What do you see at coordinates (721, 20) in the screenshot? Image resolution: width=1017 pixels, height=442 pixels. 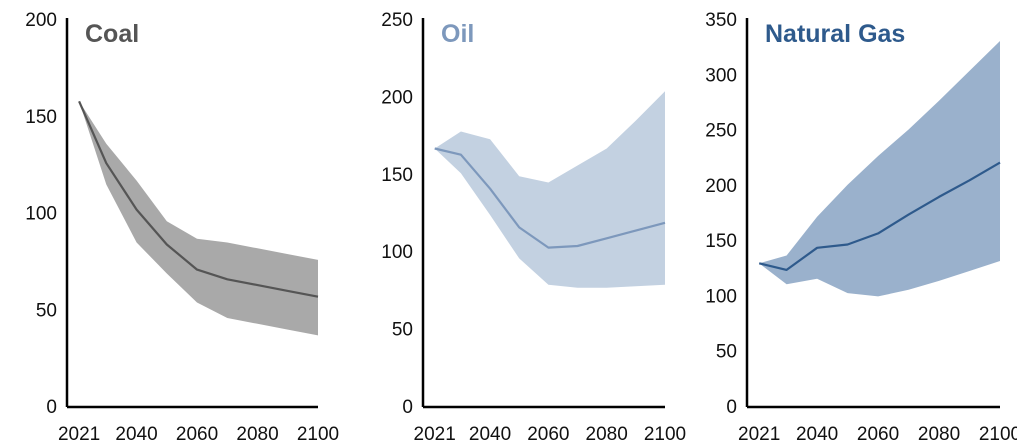 I see `y-tick-label: 350` at bounding box center [721, 20].